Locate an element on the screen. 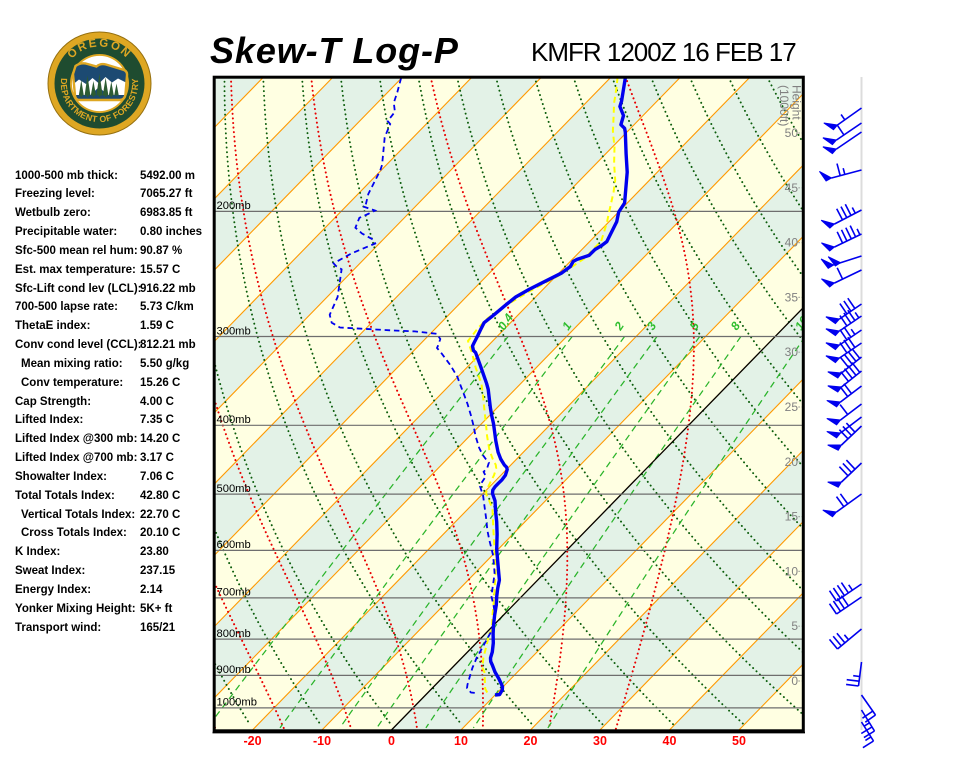  svg-text: 400mb is located at coordinates (234, 420).